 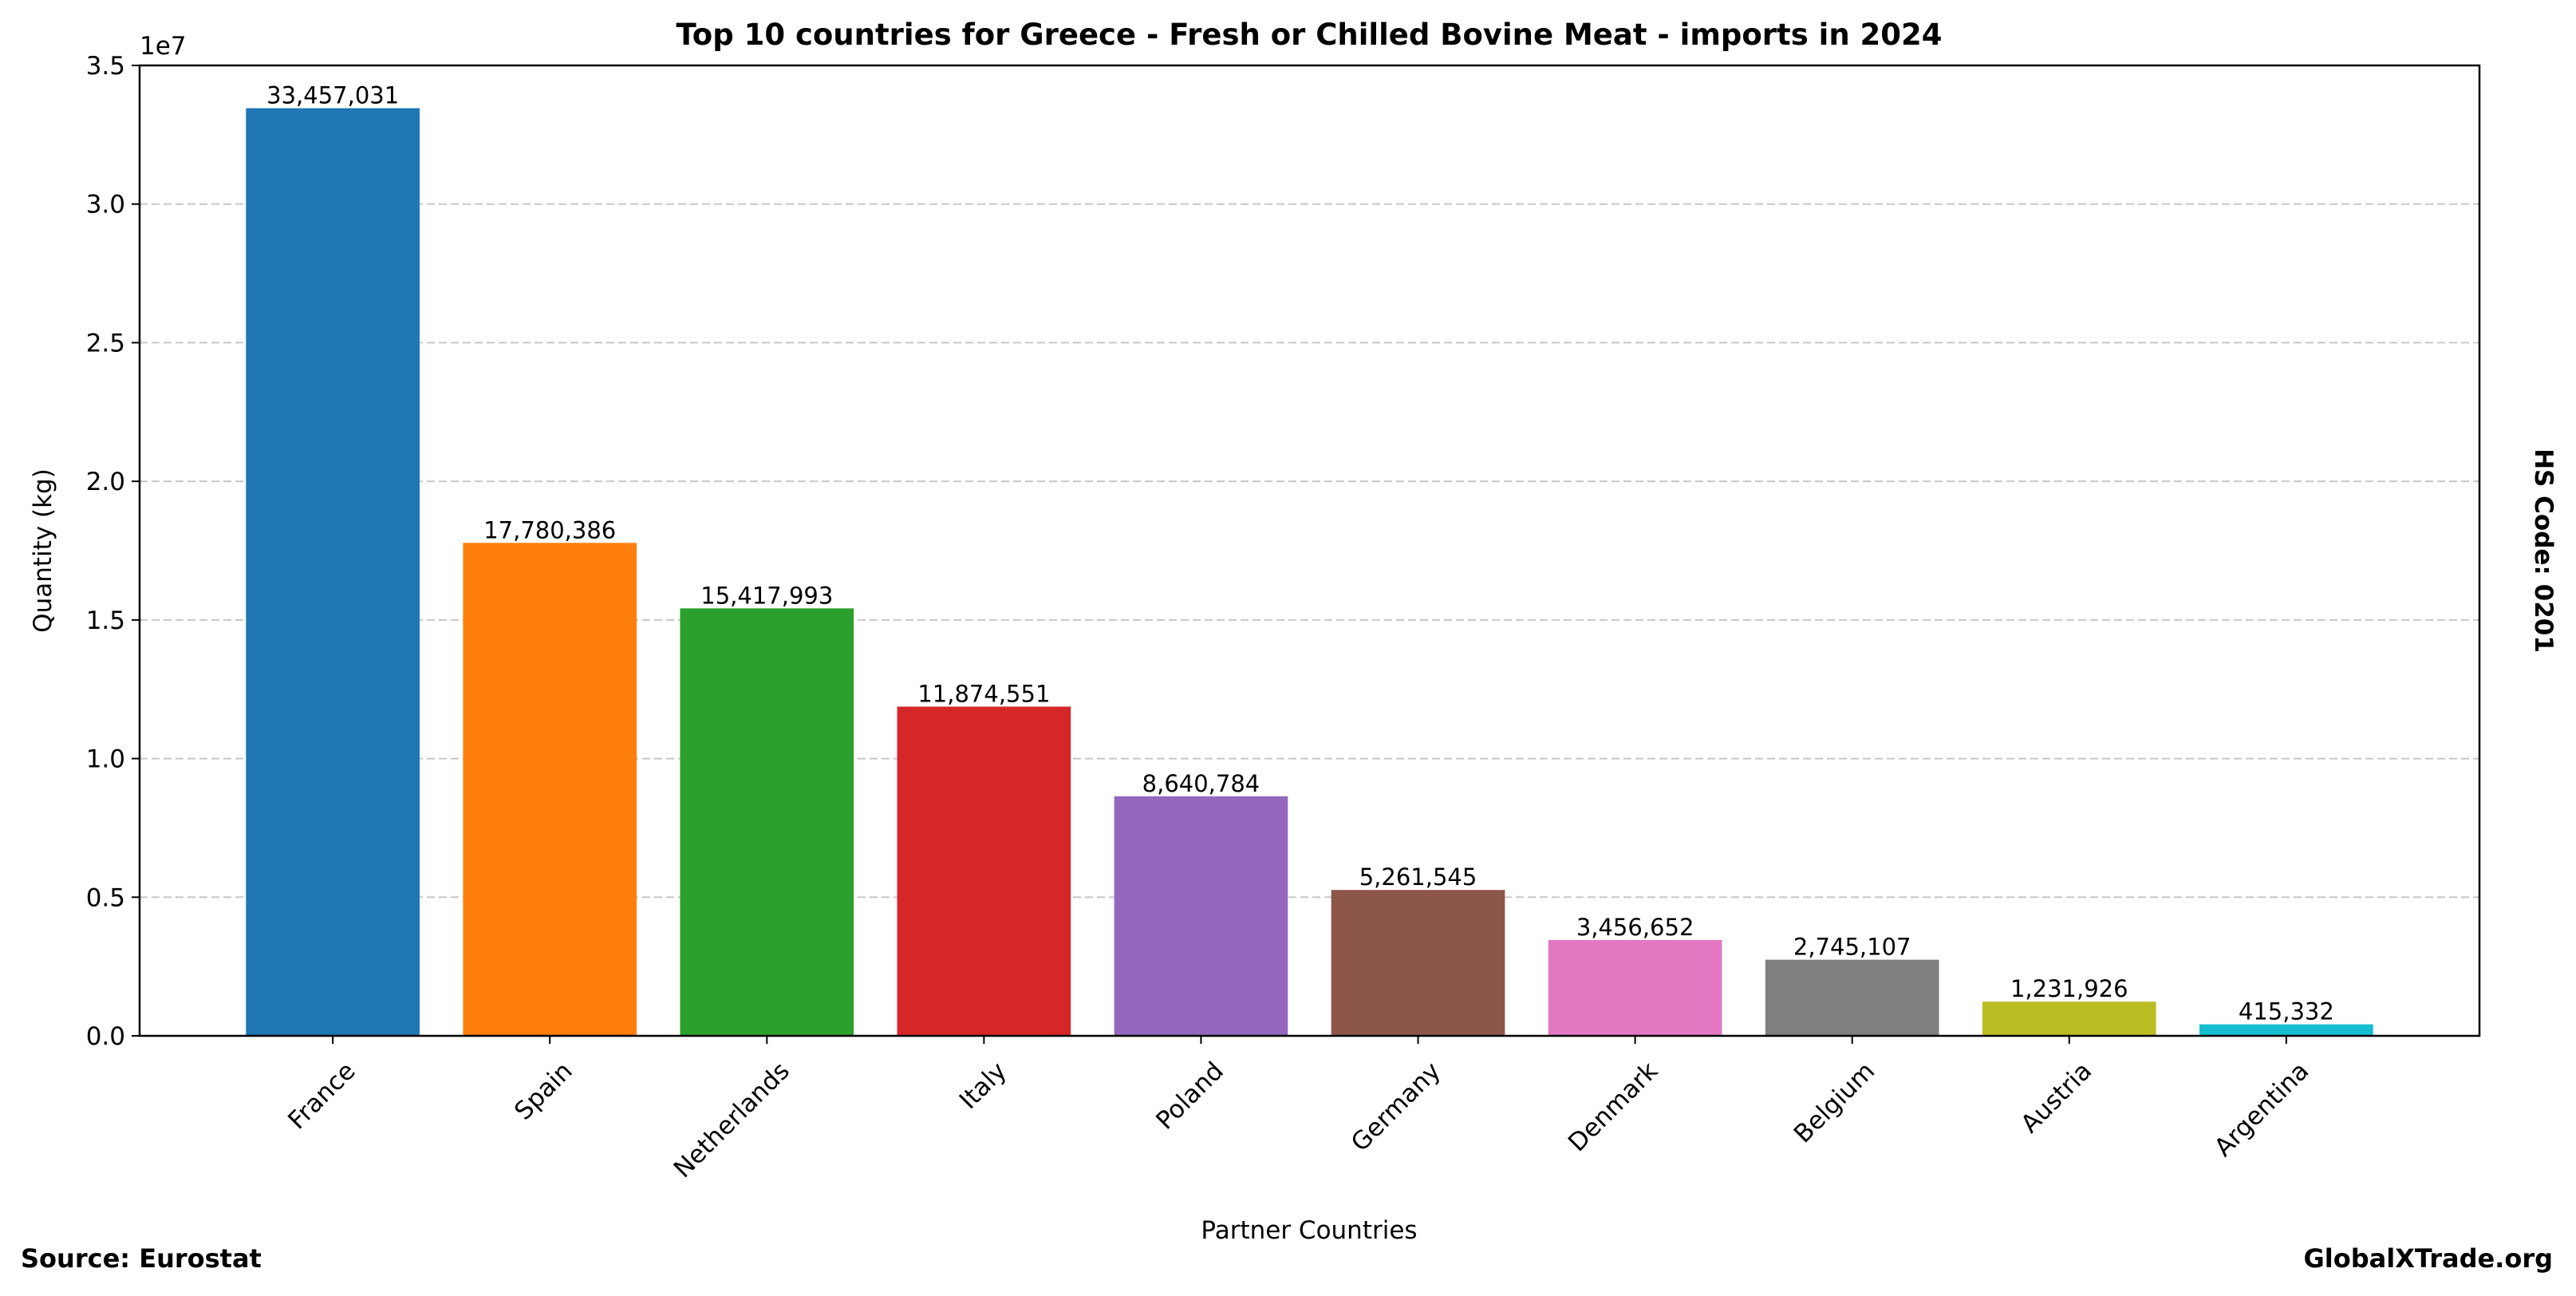 What do you see at coordinates (1635, 928) in the screenshot?
I see `bar-value-label: 3,456,652` at bounding box center [1635, 928].